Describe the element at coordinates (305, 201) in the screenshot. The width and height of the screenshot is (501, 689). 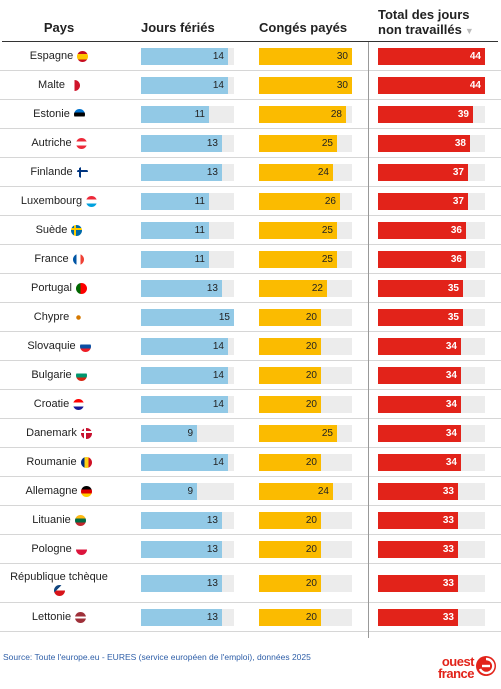
I see `conges-payes-track: 26` at that location.